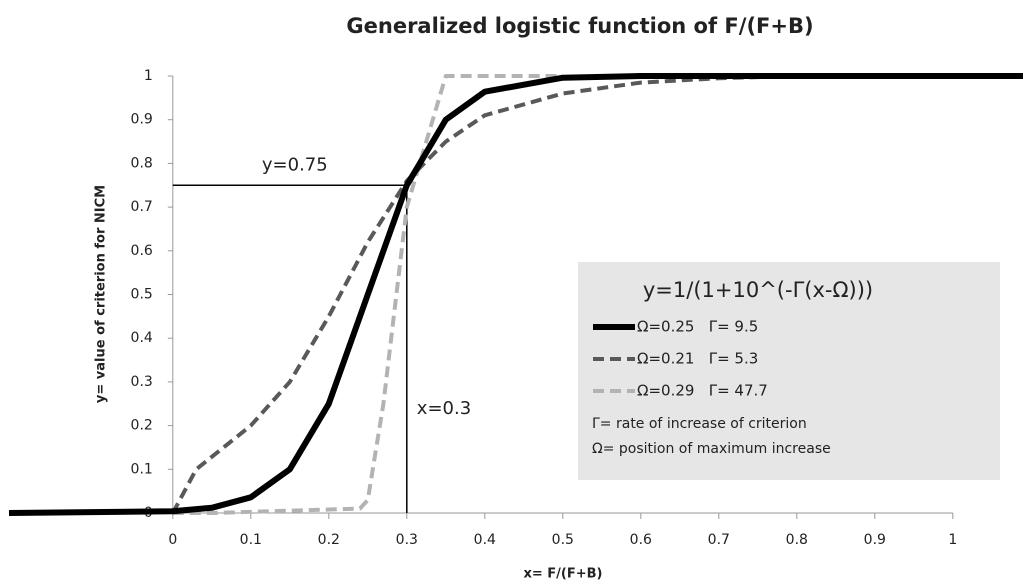 The height and width of the screenshot is (584, 1026). What do you see at coordinates (641, 540) in the screenshot?
I see `x-tick-label: 0.6` at bounding box center [641, 540].